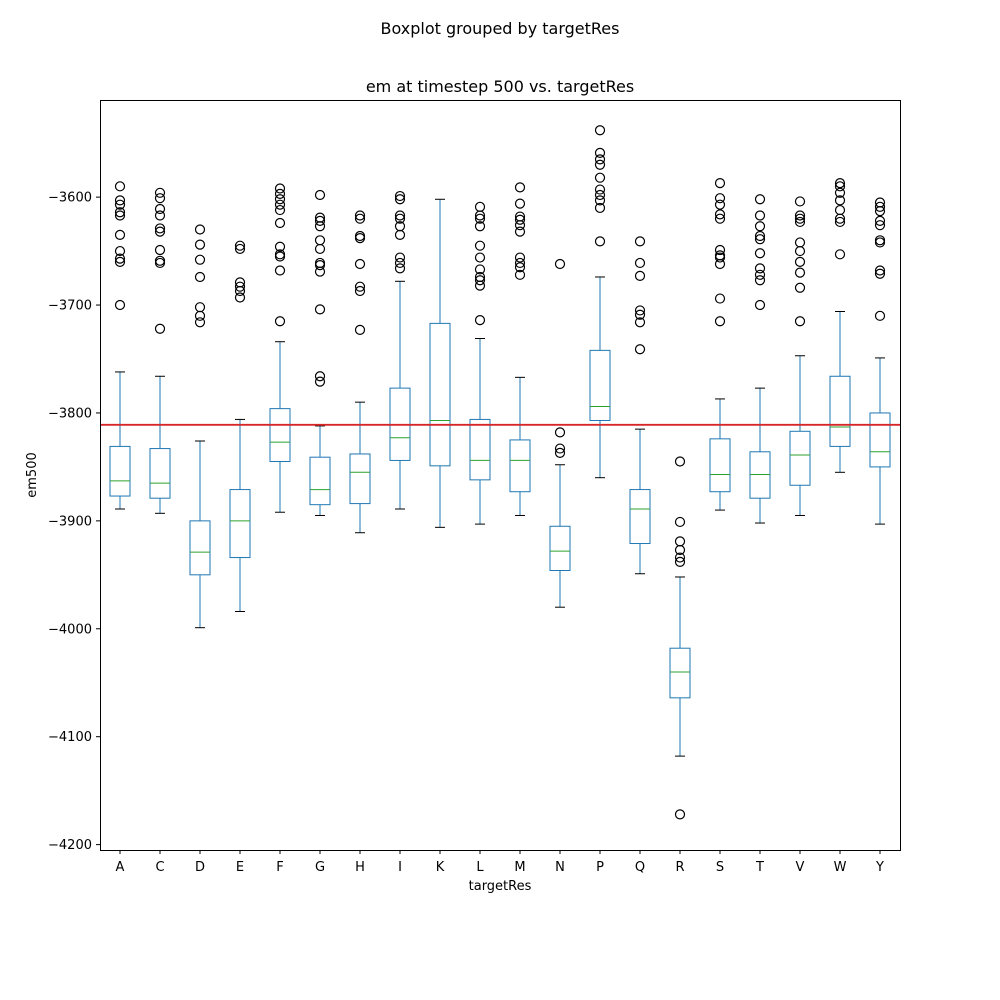 This screenshot has width=1000, height=1000. What do you see at coordinates (640, 867) in the screenshot?
I see `x-tick-label: Q` at bounding box center [640, 867].